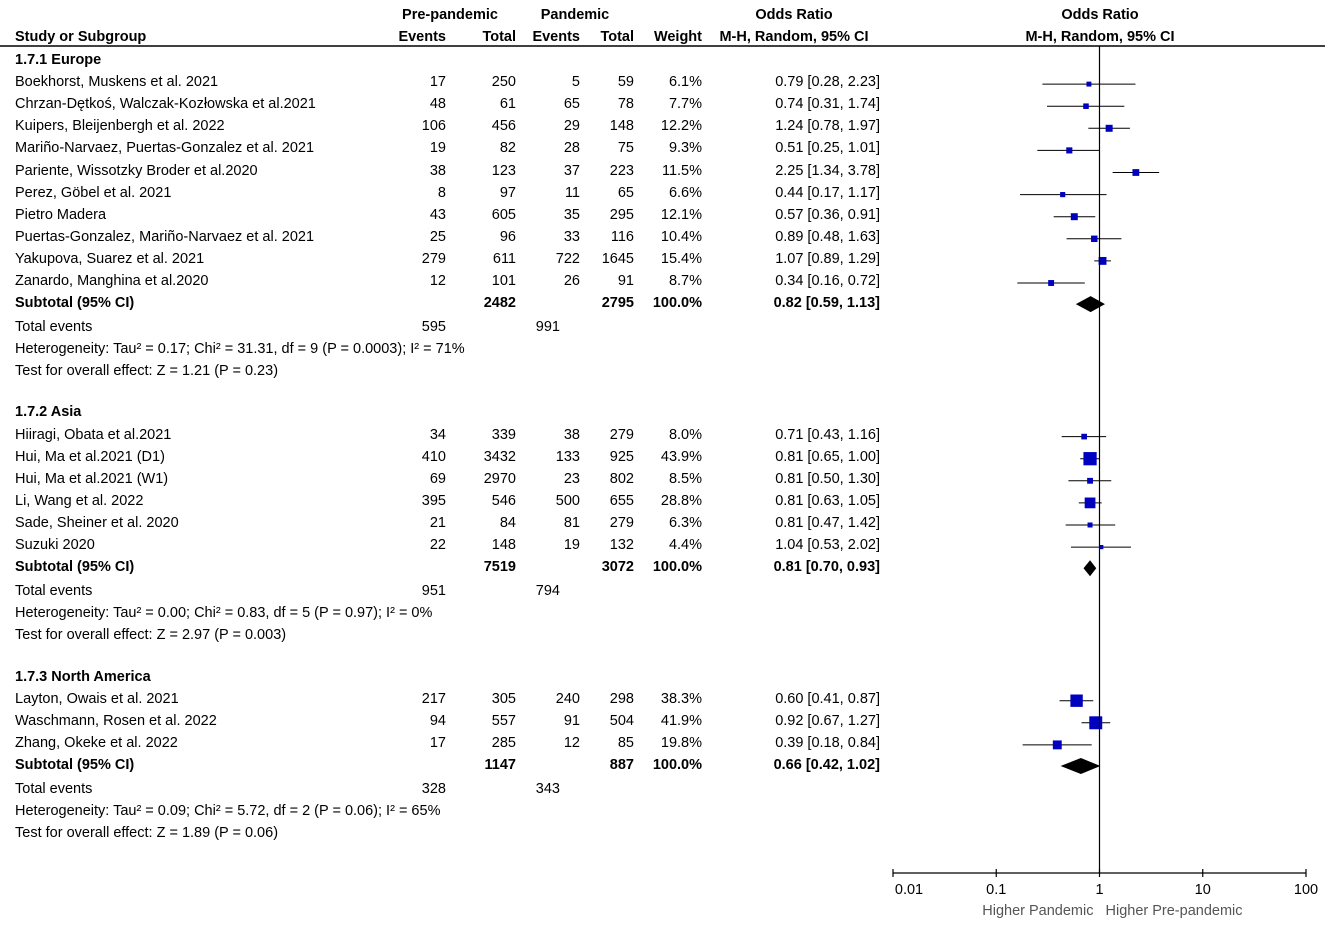  I want to click on study-name: Yakupova, Suarez et al. 2021, so click(110, 258).